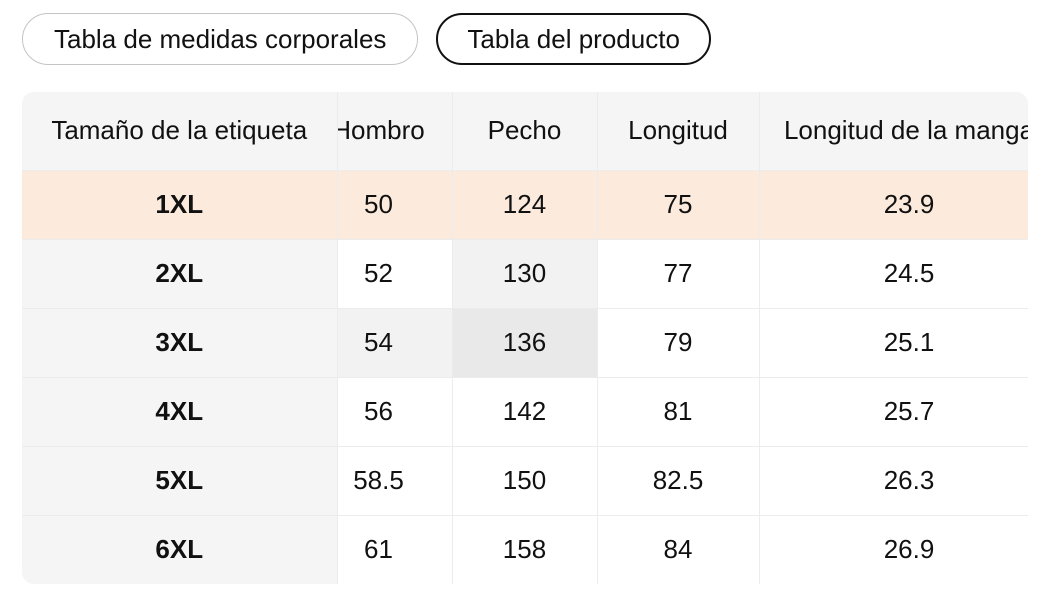 The height and width of the screenshot is (600, 1044). I want to click on size-label-cell: 6XL, so click(180, 549).